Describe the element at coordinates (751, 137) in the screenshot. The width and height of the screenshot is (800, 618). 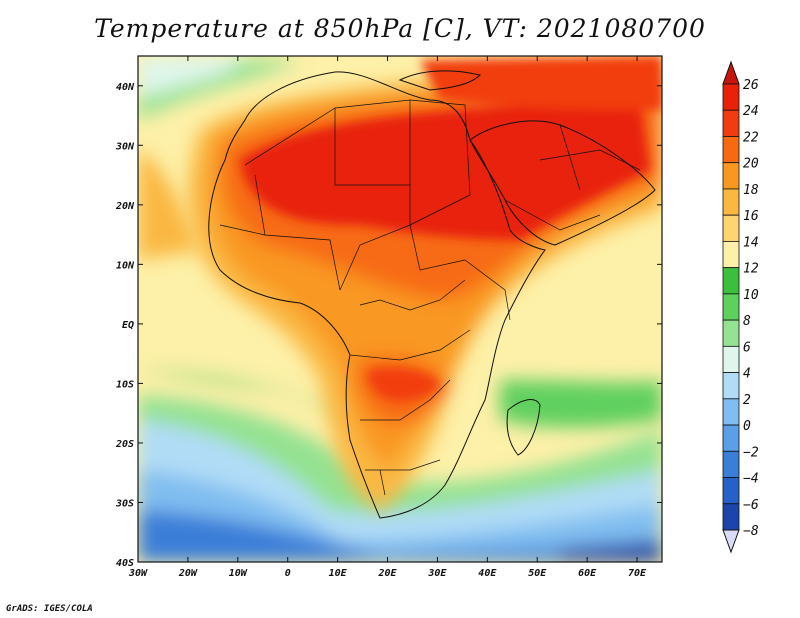
I see `colorbar-label: 22` at that location.